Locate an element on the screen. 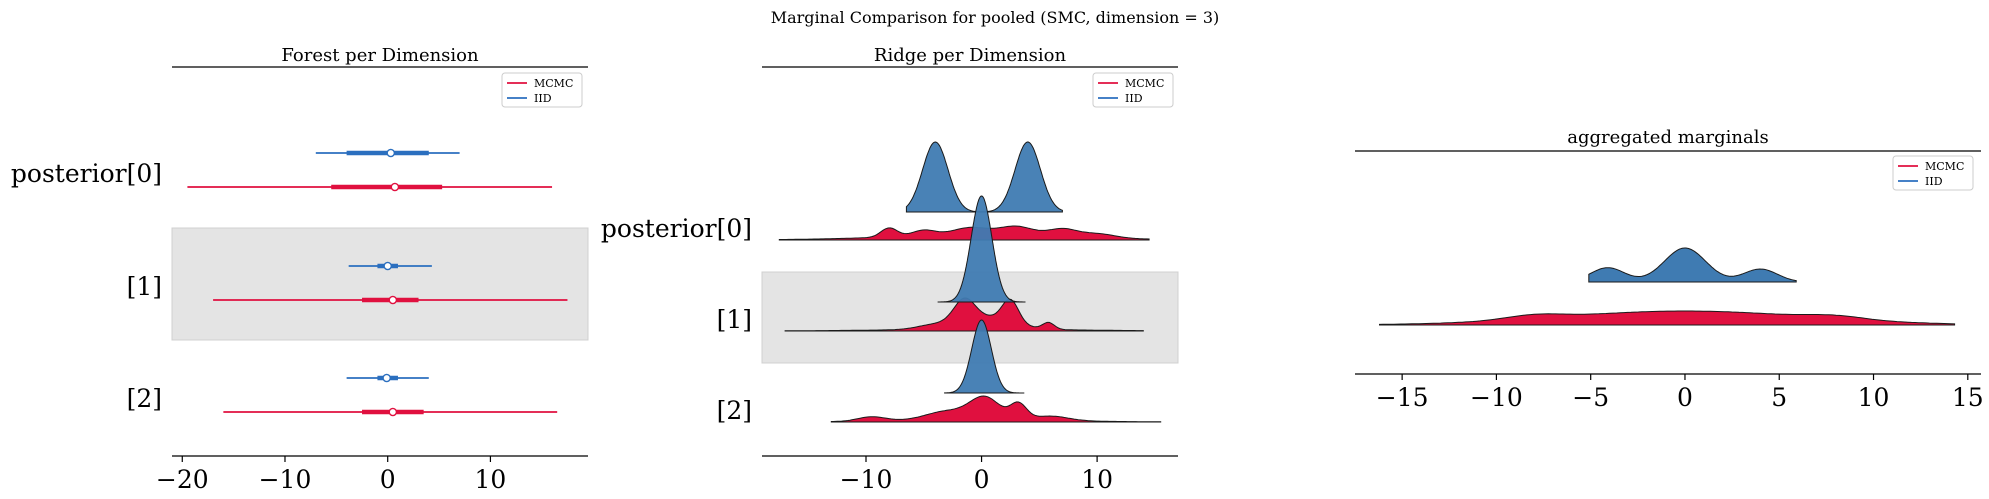  ridge-legend: MCMC IID is located at coordinates (1133, 90).